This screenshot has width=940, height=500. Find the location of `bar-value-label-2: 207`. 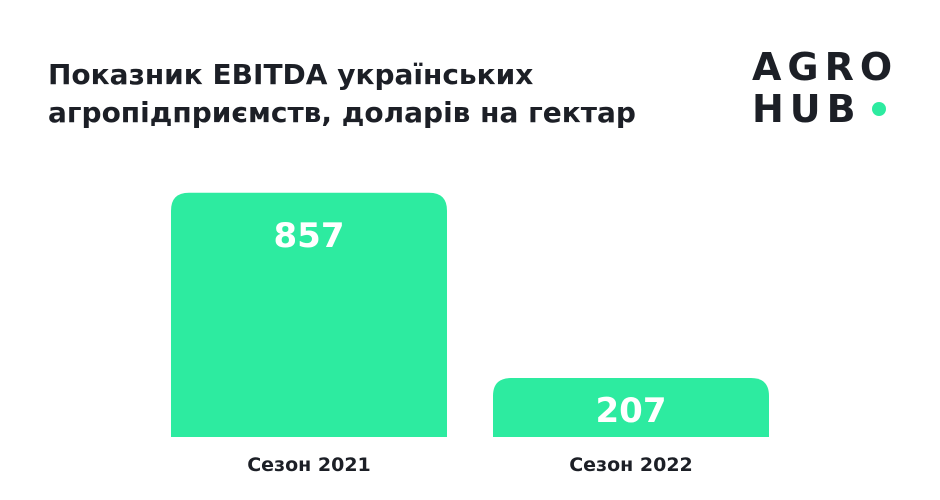

bar-value-label-2: 207 is located at coordinates (631, 411).